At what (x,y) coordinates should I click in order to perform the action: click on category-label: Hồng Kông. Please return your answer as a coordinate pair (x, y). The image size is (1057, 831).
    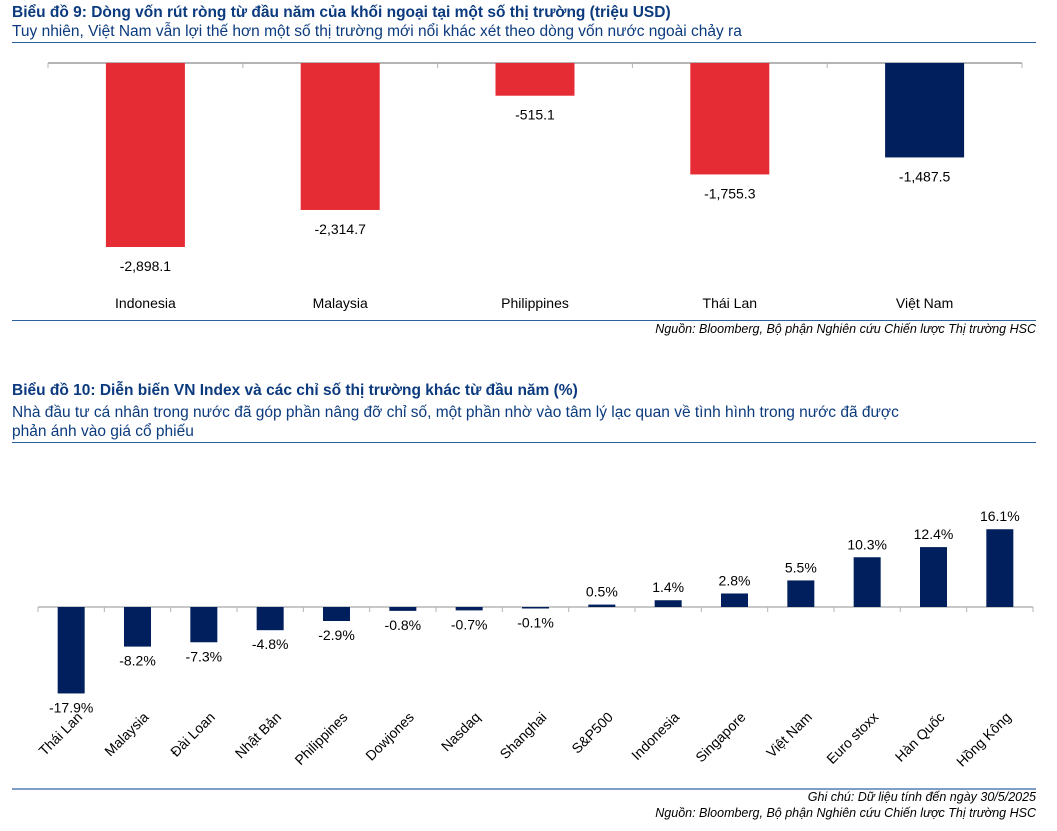
    Looking at the image, I should click on (983, 739).